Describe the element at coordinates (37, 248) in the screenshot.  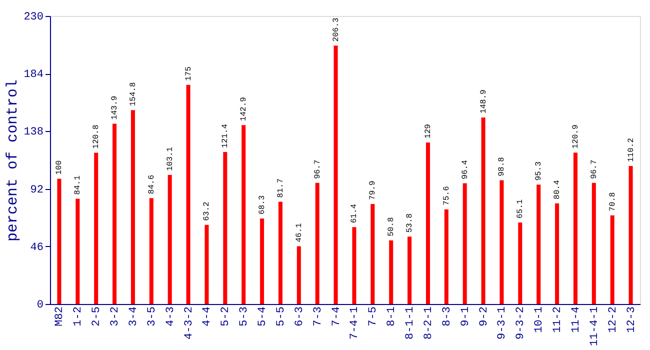
I see `y-tick-label: 46` at that location.